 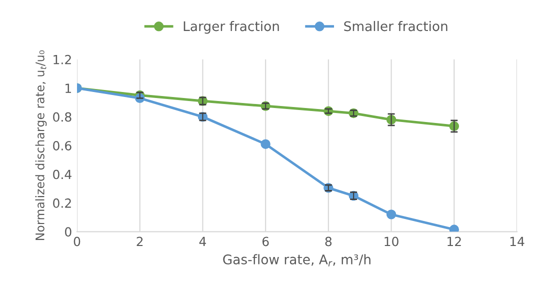 I want to click on x-tick-label: 10, so click(x=391, y=241).